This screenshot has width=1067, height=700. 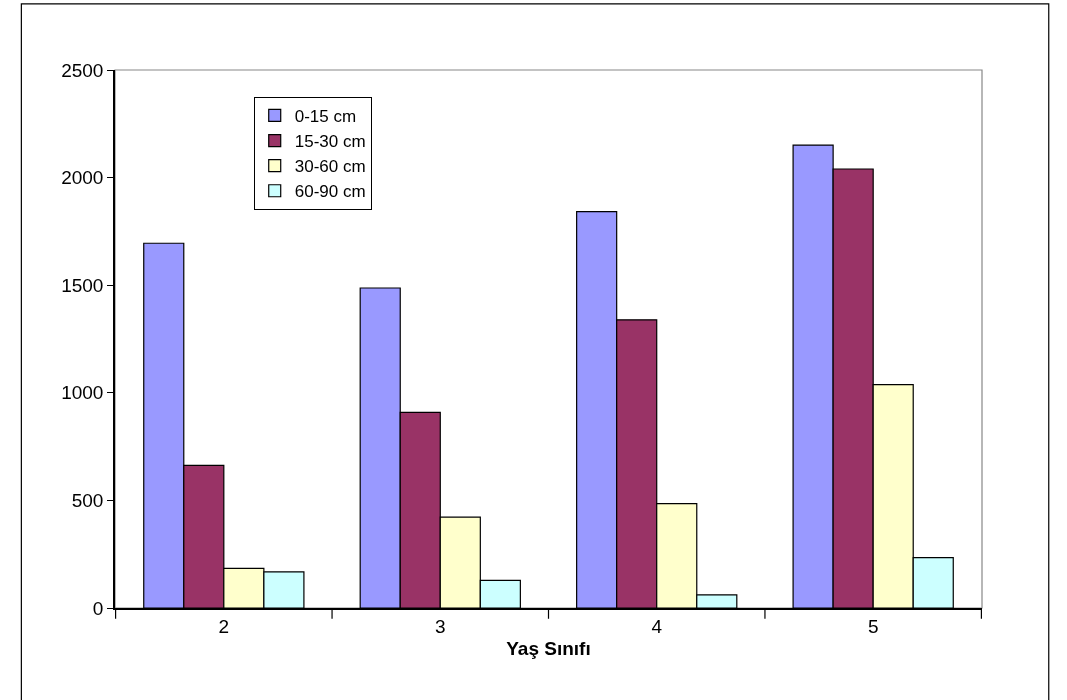 What do you see at coordinates (657, 626) in the screenshot?
I see `x-tick-label: 4` at bounding box center [657, 626].